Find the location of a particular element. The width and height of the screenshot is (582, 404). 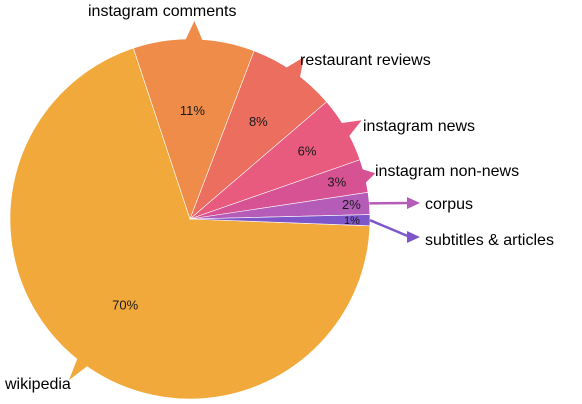

pct-label-wikipedia: 70% is located at coordinates (125, 304).